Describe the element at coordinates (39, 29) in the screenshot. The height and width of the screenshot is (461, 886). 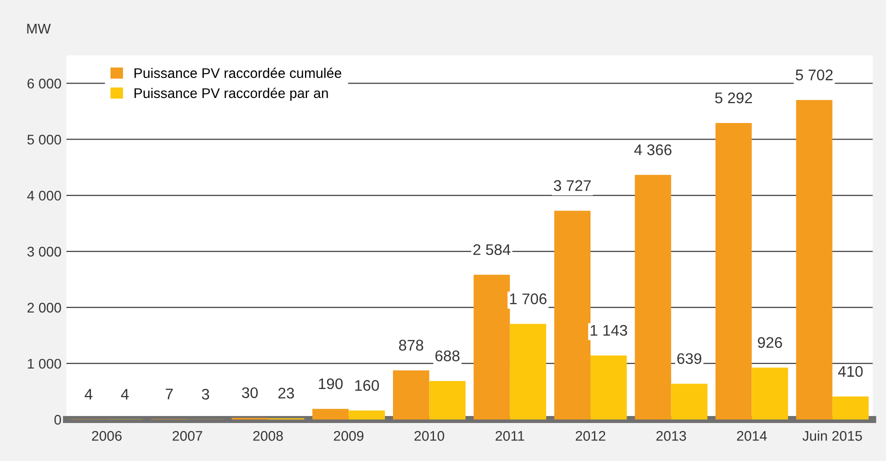
I see `y-axis-title: MW` at that location.